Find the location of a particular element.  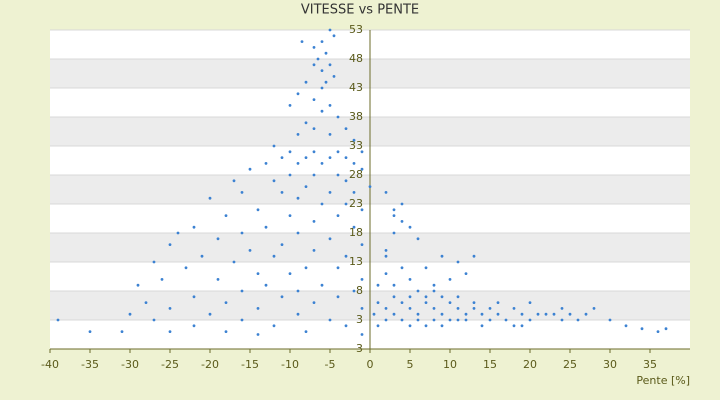

y-tick-label: 13 is located at coordinates (356, 261).